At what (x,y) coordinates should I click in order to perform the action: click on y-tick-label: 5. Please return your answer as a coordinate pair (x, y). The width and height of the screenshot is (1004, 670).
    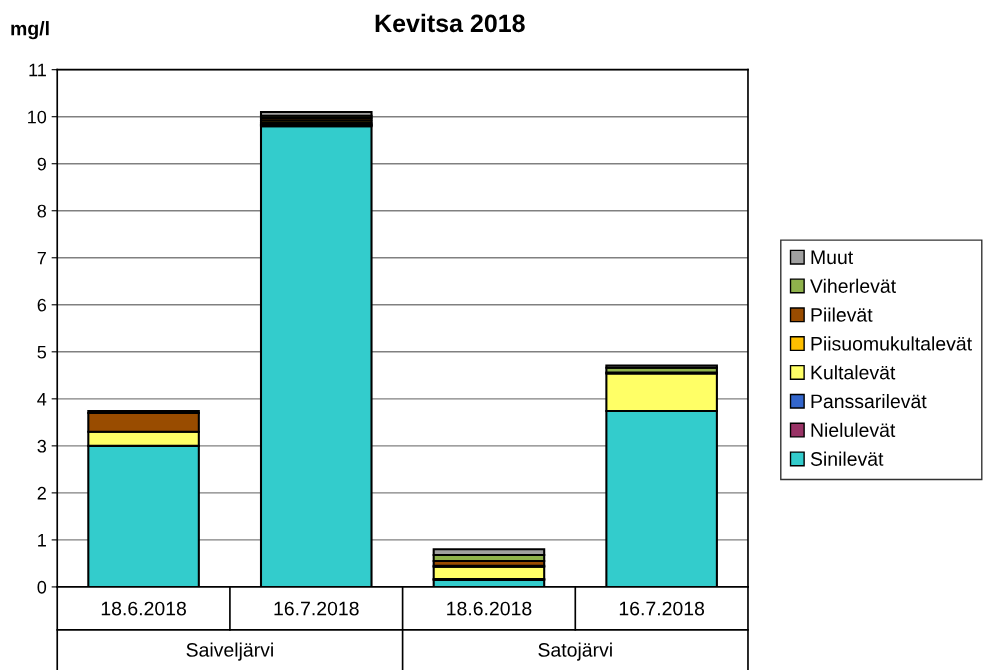
    Looking at the image, I should click on (42, 352).